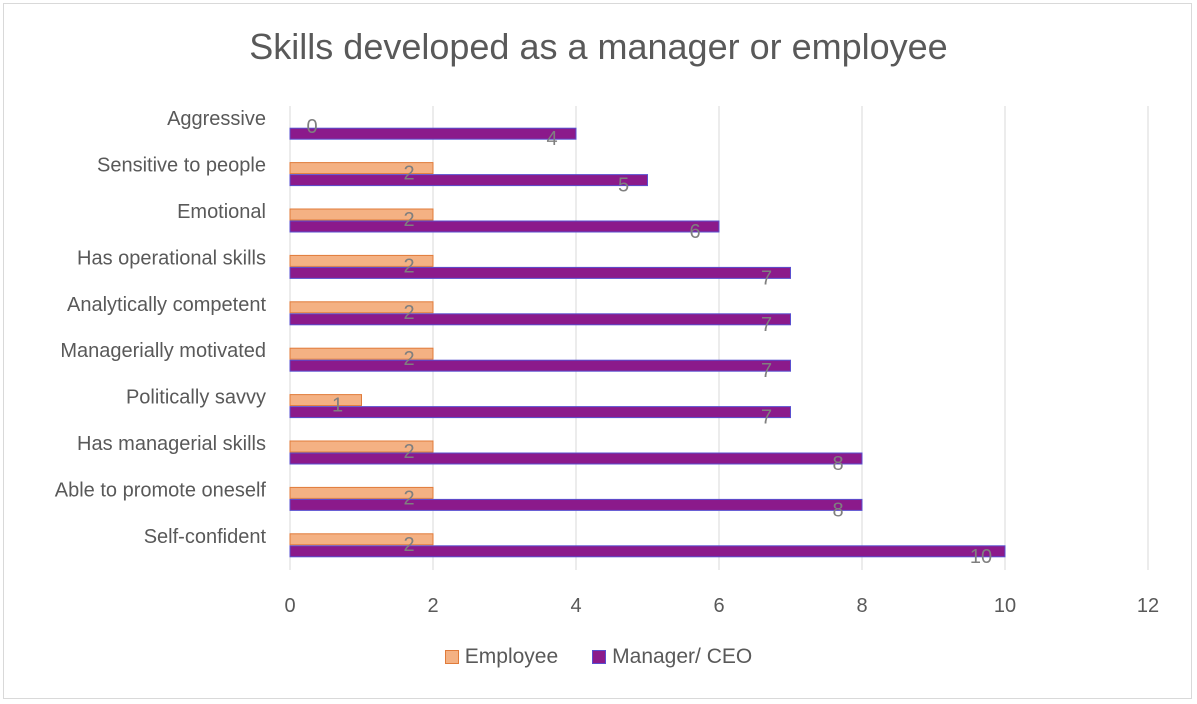 Image resolution: width=1197 pixels, height=704 pixels. What do you see at coordinates (337, 406) in the screenshot?
I see `data-label-employee: 1` at bounding box center [337, 406].